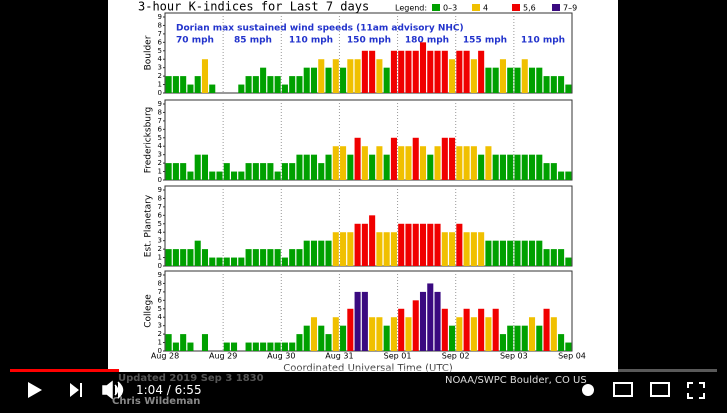 Image resolution: width=727 pixels, height=413 pixels. I want to click on fullscreen-button, so click(696, 390).